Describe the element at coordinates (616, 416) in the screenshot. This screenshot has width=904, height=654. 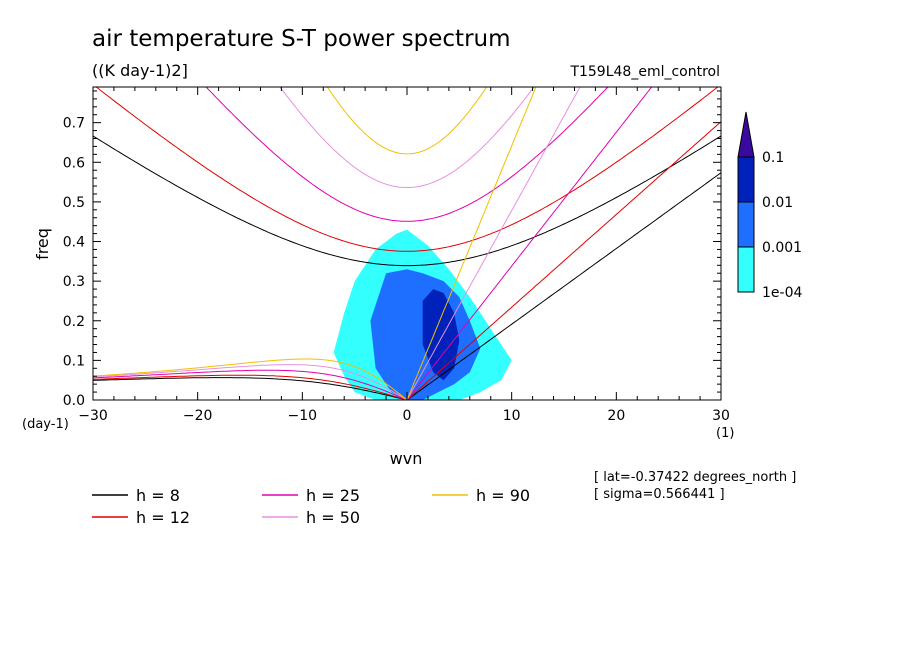
I see `x-tick-label: 20` at that location.